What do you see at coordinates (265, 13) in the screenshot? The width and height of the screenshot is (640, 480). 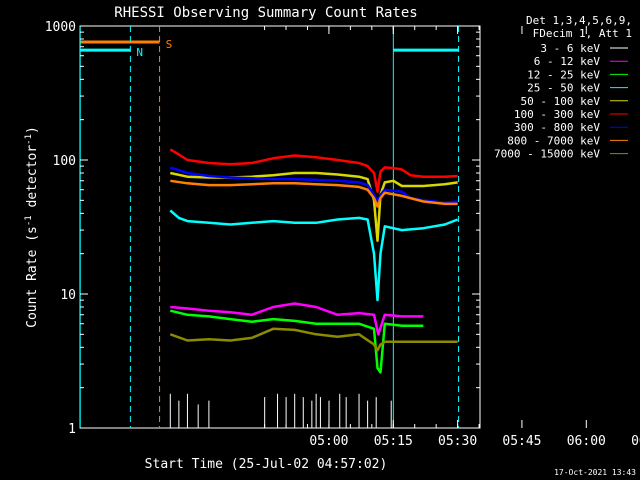 I see `chart-title: RHESSI Observing Summary Count Rates` at bounding box center [265, 13].